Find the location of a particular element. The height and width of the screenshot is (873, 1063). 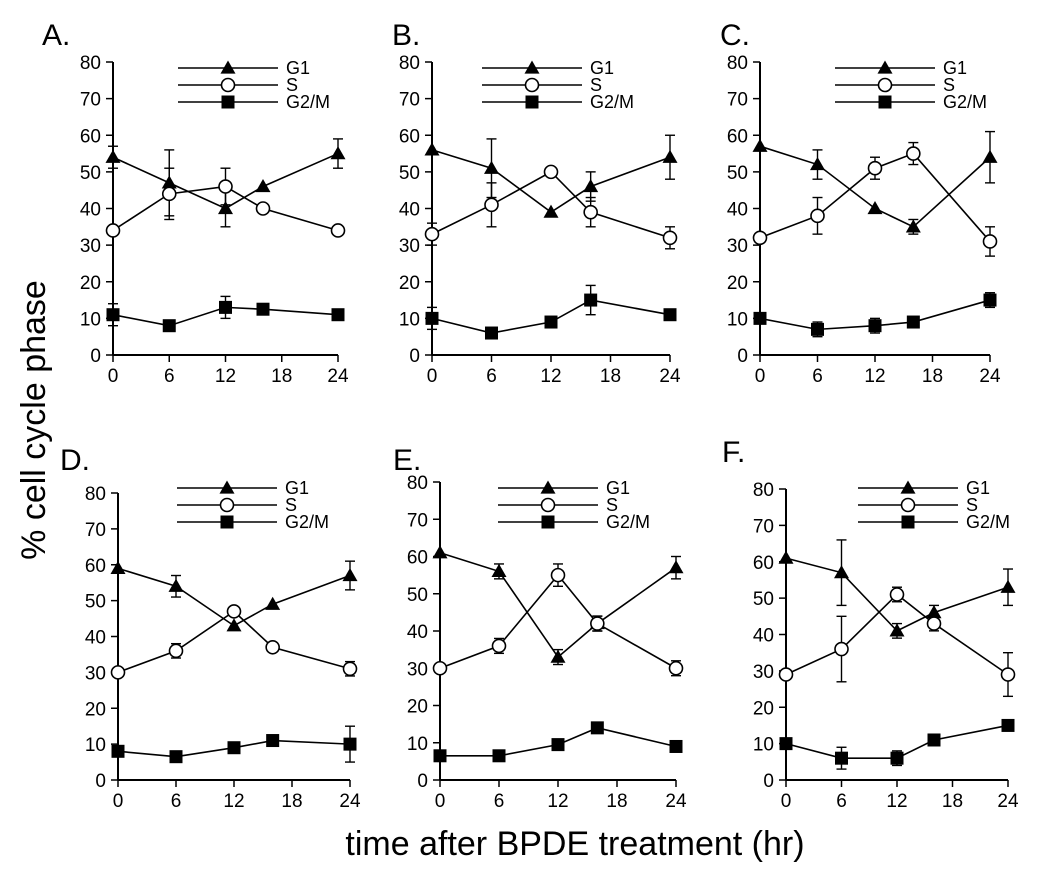

panel-letter: F. is located at coordinates (733, 452).